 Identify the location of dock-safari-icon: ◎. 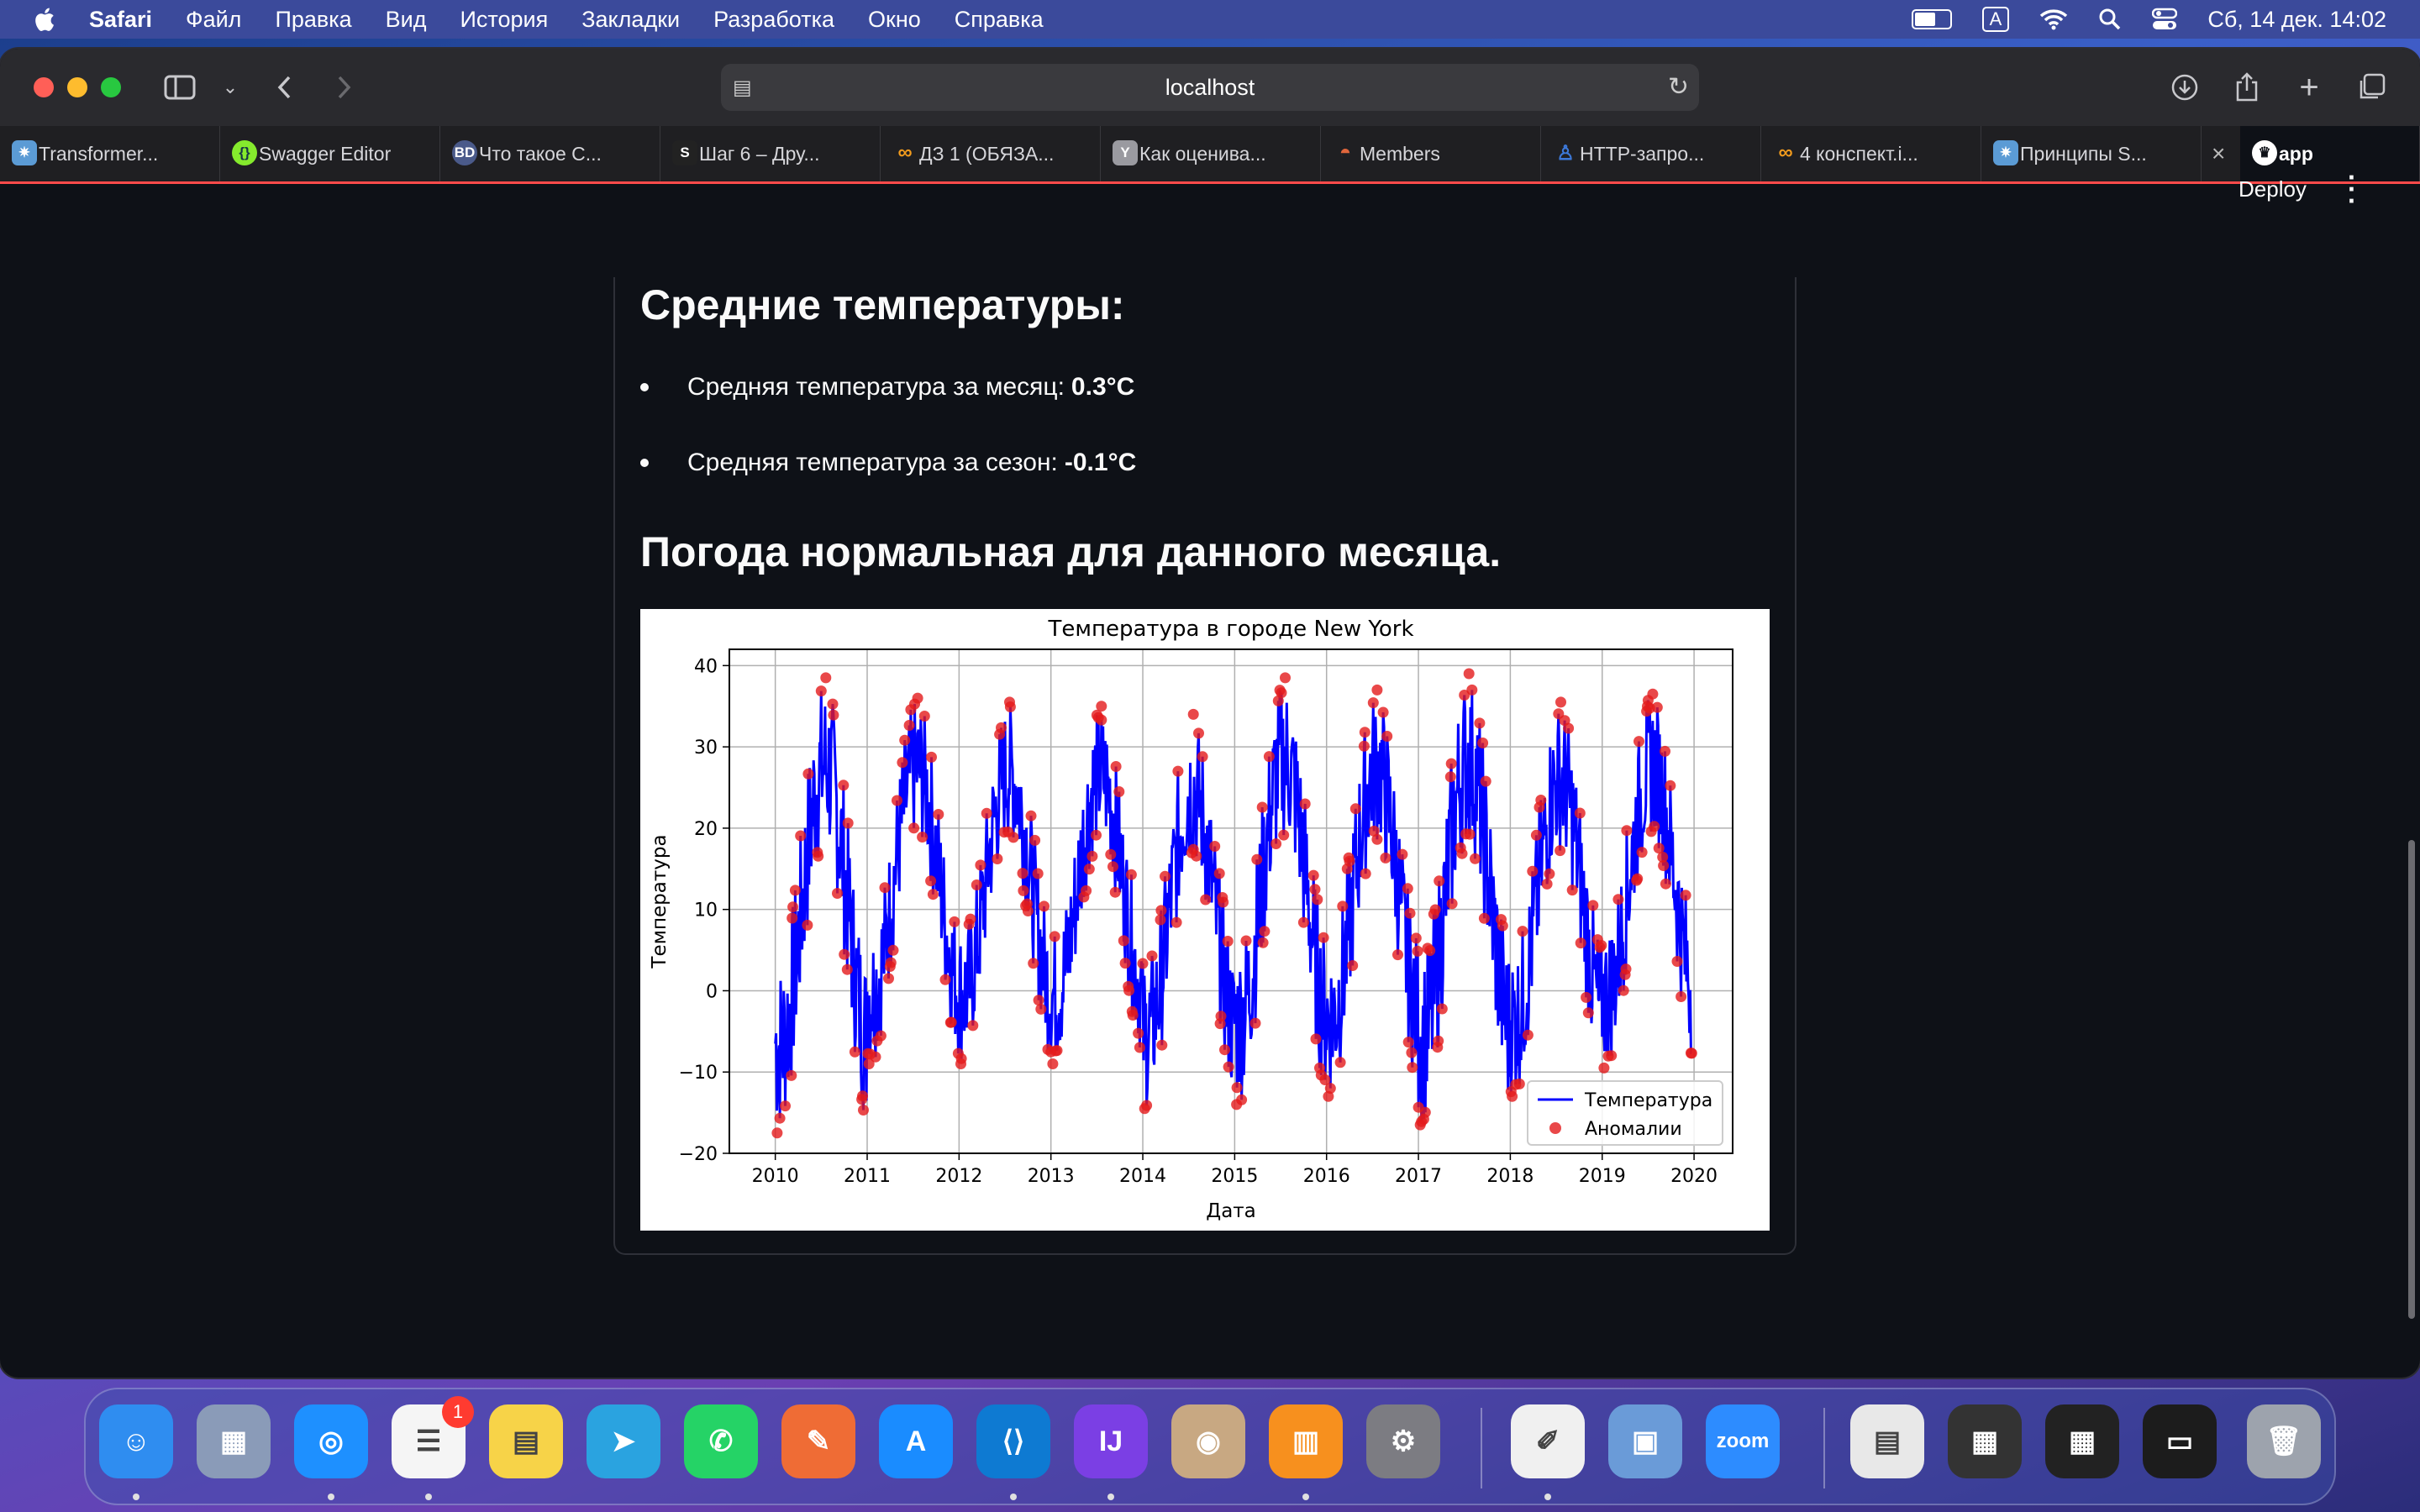
(331, 1441).